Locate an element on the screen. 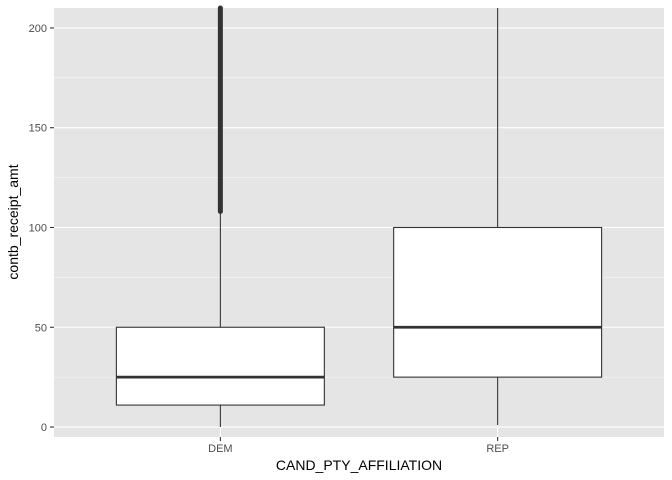 The height and width of the screenshot is (480, 672). y-axis-title: contb_receipt_amt is located at coordinates (13, 221).